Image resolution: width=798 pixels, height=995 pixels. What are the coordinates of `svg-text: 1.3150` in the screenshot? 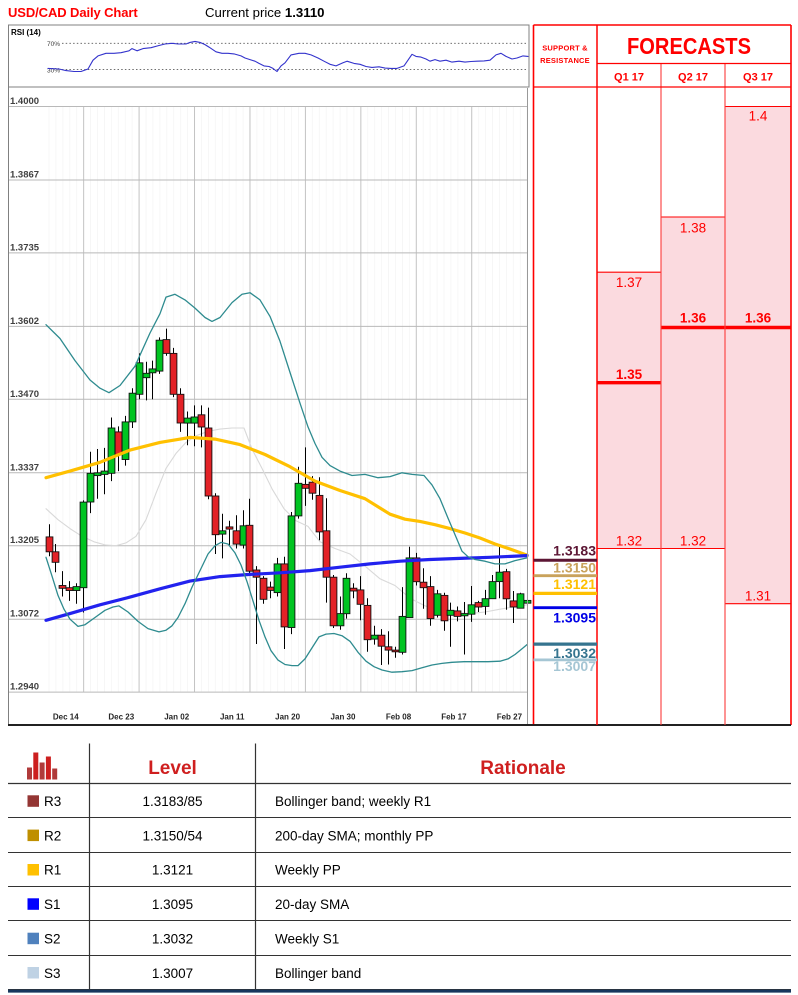 It's located at (574, 567).